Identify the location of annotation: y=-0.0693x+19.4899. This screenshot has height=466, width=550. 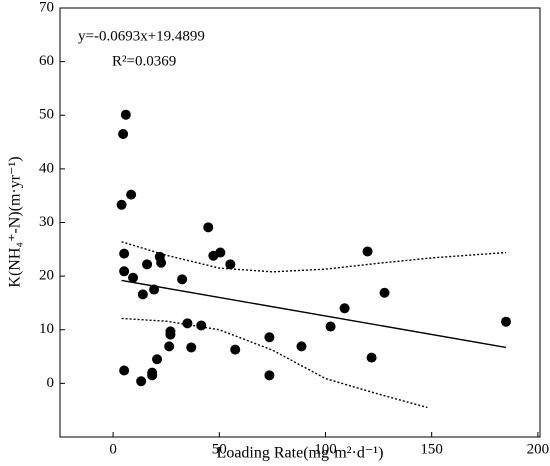
(141, 36).